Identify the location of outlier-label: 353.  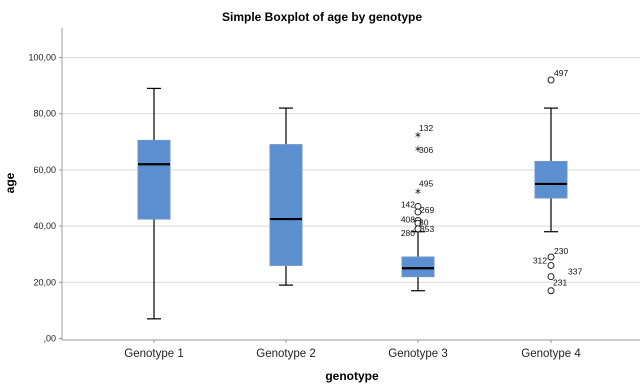
(427, 229).